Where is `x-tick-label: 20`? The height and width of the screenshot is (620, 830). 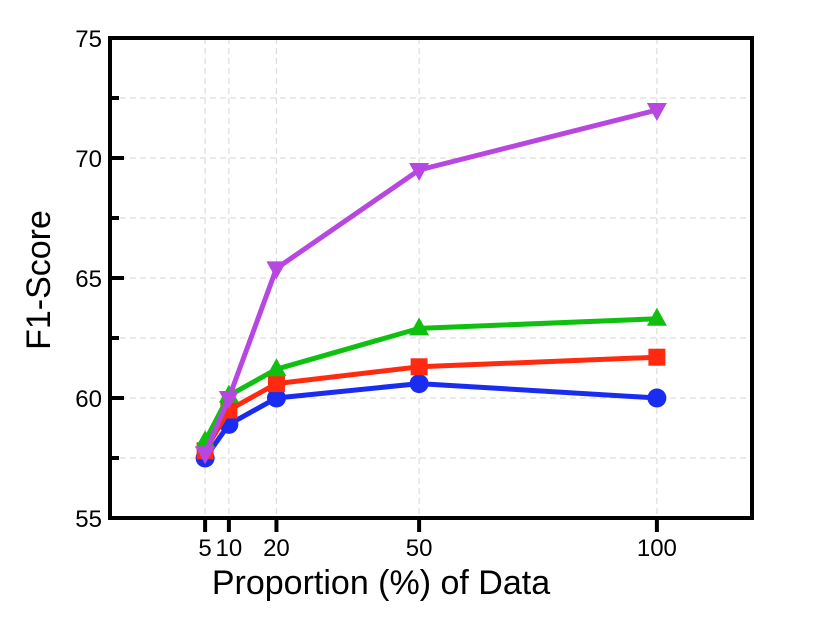 x-tick-label: 20 is located at coordinates (276, 548).